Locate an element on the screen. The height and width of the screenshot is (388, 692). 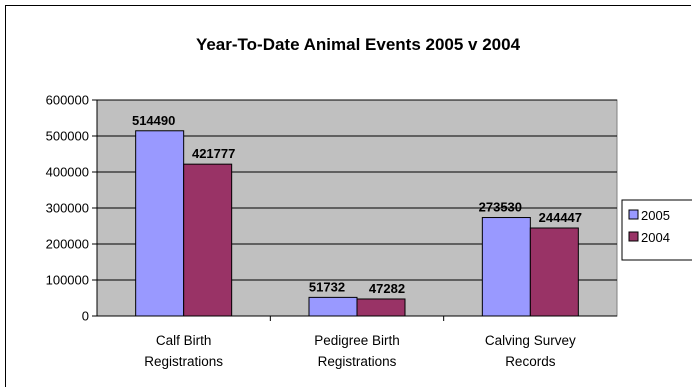
y-tick-label: 400000 is located at coordinates (67, 172).